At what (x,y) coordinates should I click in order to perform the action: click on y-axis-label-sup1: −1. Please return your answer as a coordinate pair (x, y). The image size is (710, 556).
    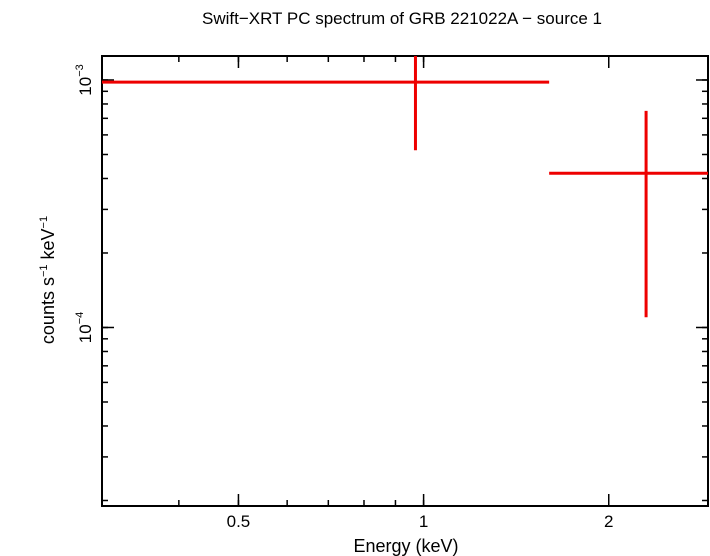
    Looking at the image, I should click on (44, 270).